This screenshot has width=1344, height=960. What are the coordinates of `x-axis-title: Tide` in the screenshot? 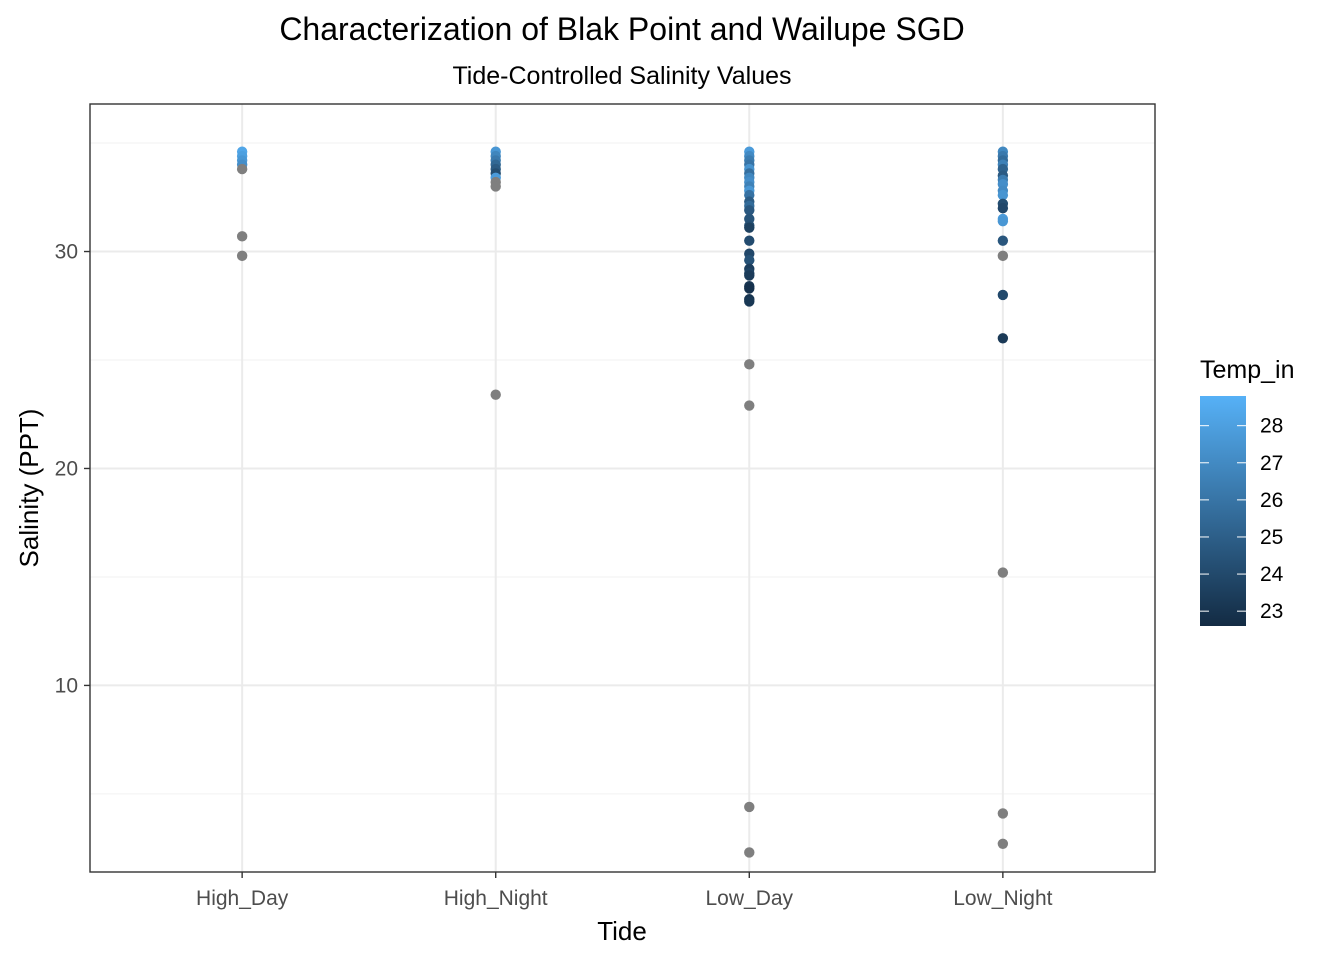 It's located at (622, 931).